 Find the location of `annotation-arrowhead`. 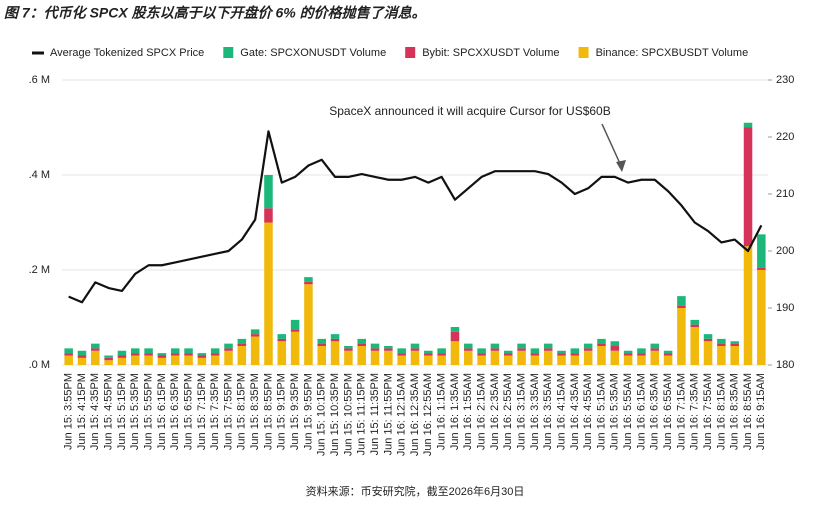

annotation-arrowhead is located at coordinates (621, 166).